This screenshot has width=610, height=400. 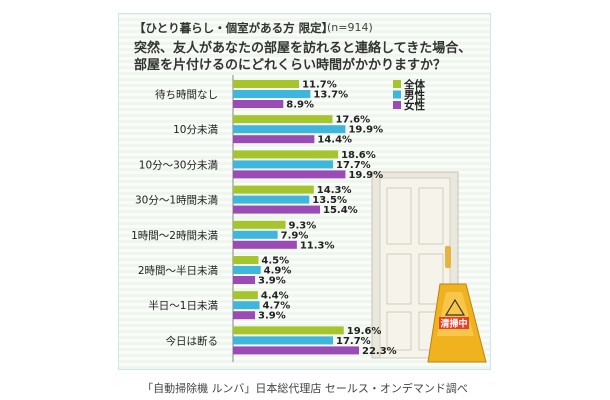 I want to click on legend-label: 男性, so click(x=414, y=95).